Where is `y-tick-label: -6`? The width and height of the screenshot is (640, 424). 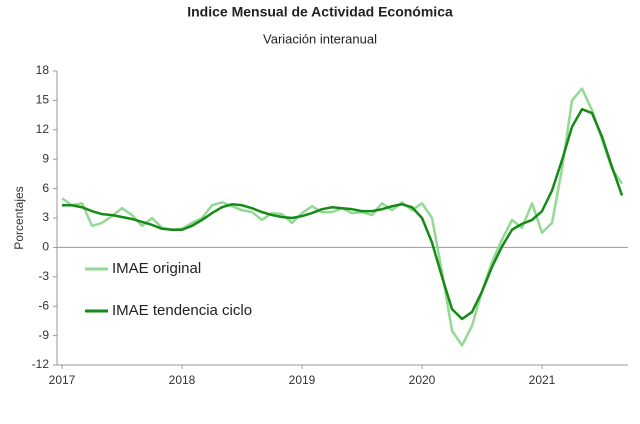 y-tick-label: -6 is located at coordinates (43, 305).